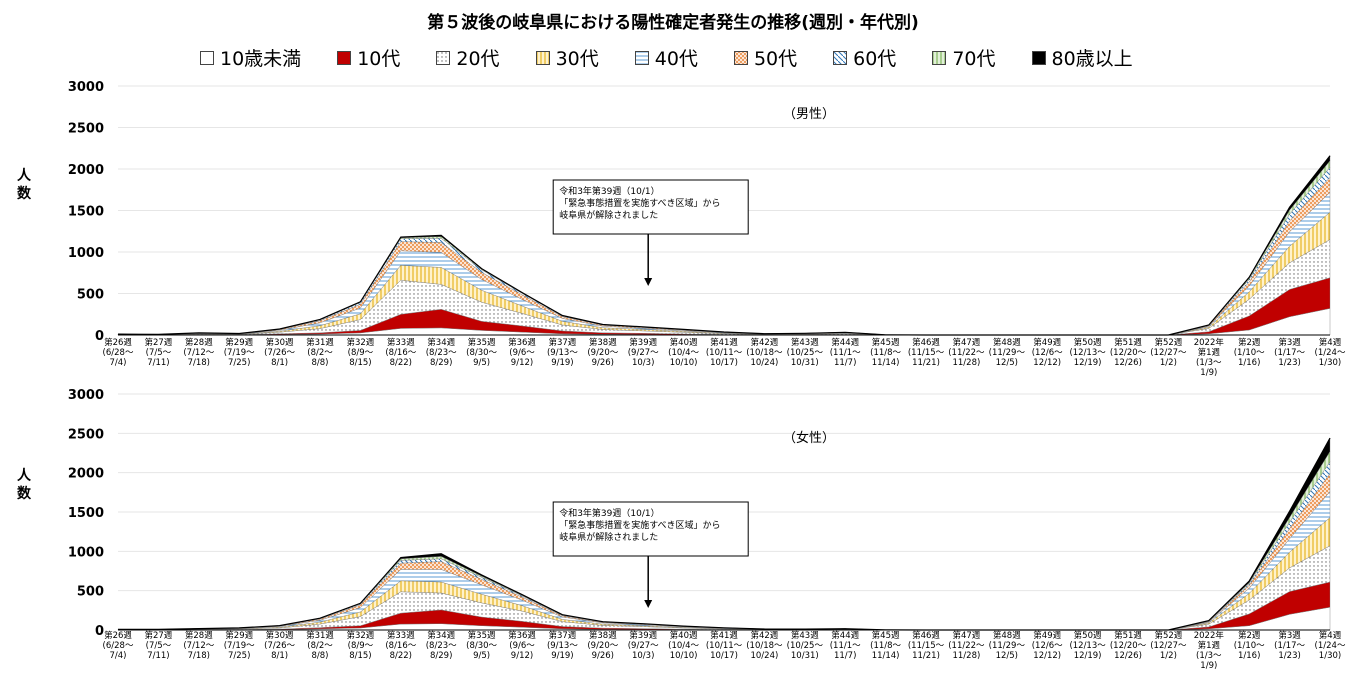 This screenshot has height=682, width=1346. What do you see at coordinates (567, 57) in the screenshot?
I see `legend-item: 30代` at bounding box center [567, 57].